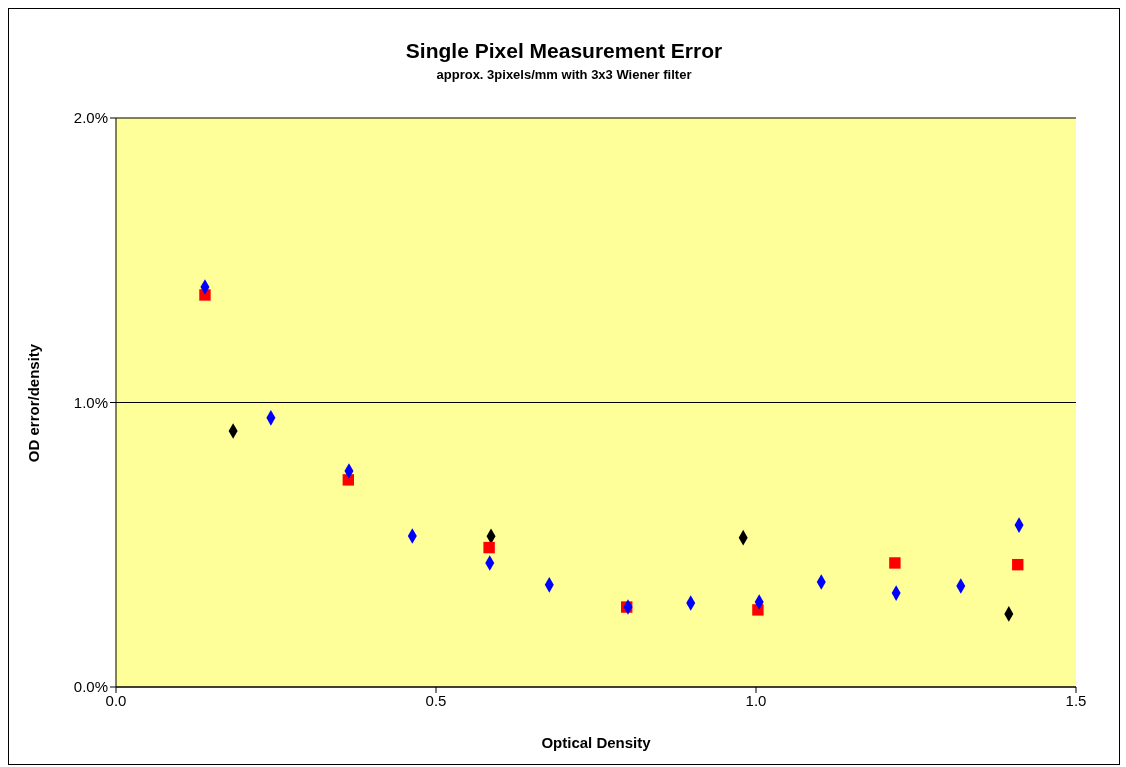 The height and width of the screenshot is (767, 1126). Describe the element at coordinates (596, 742) in the screenshot. I see `x-axis-title: Optical Density` at that location.